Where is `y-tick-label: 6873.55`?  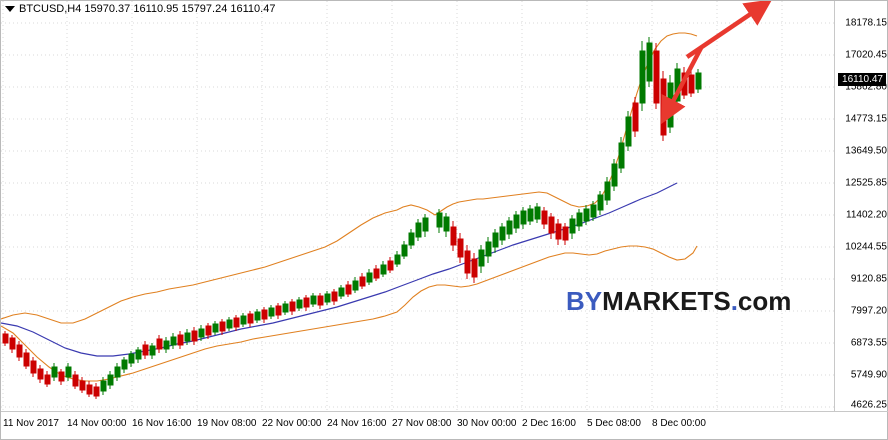 y-tick-label: 6873.55 is located at coordinates (868, 343).